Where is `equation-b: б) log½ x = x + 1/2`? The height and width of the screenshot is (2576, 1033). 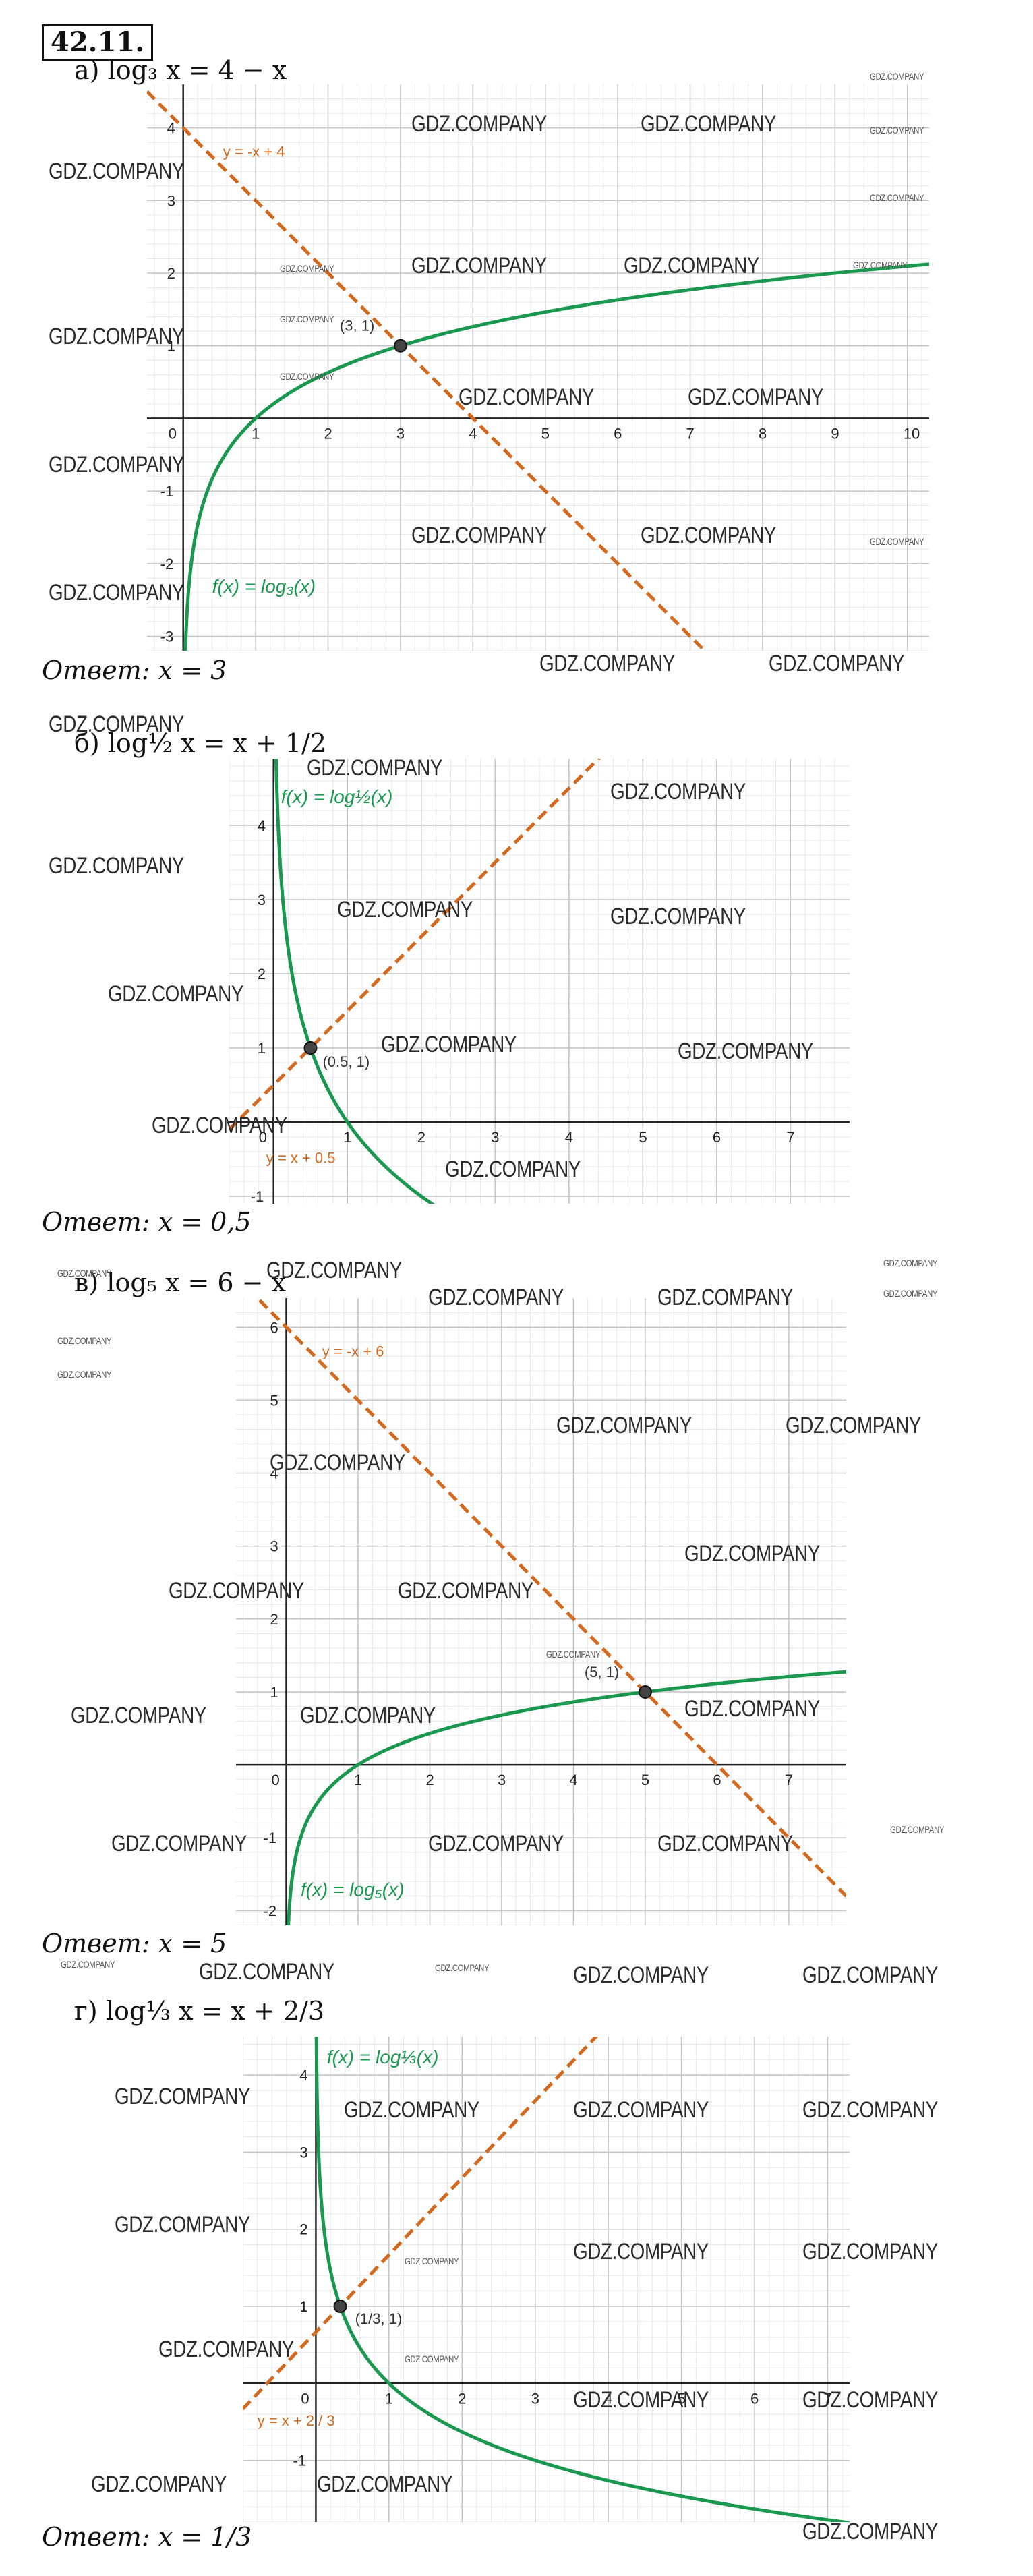
equation-b: б) log½ x = x + 1/2 is located at coordinates (200, 743).